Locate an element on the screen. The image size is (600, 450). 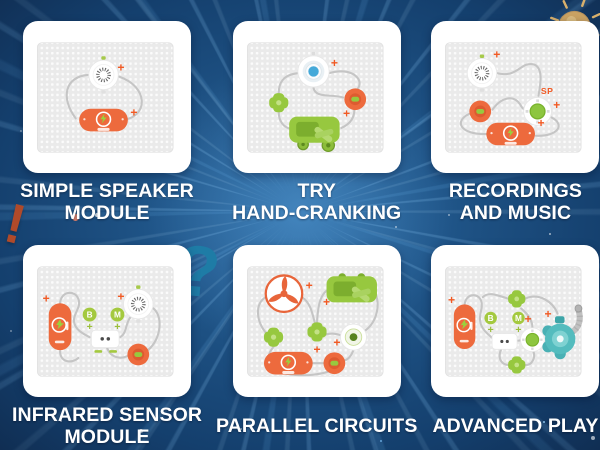
card-panel: + B M + + + + is located at coordinates (515, 321).